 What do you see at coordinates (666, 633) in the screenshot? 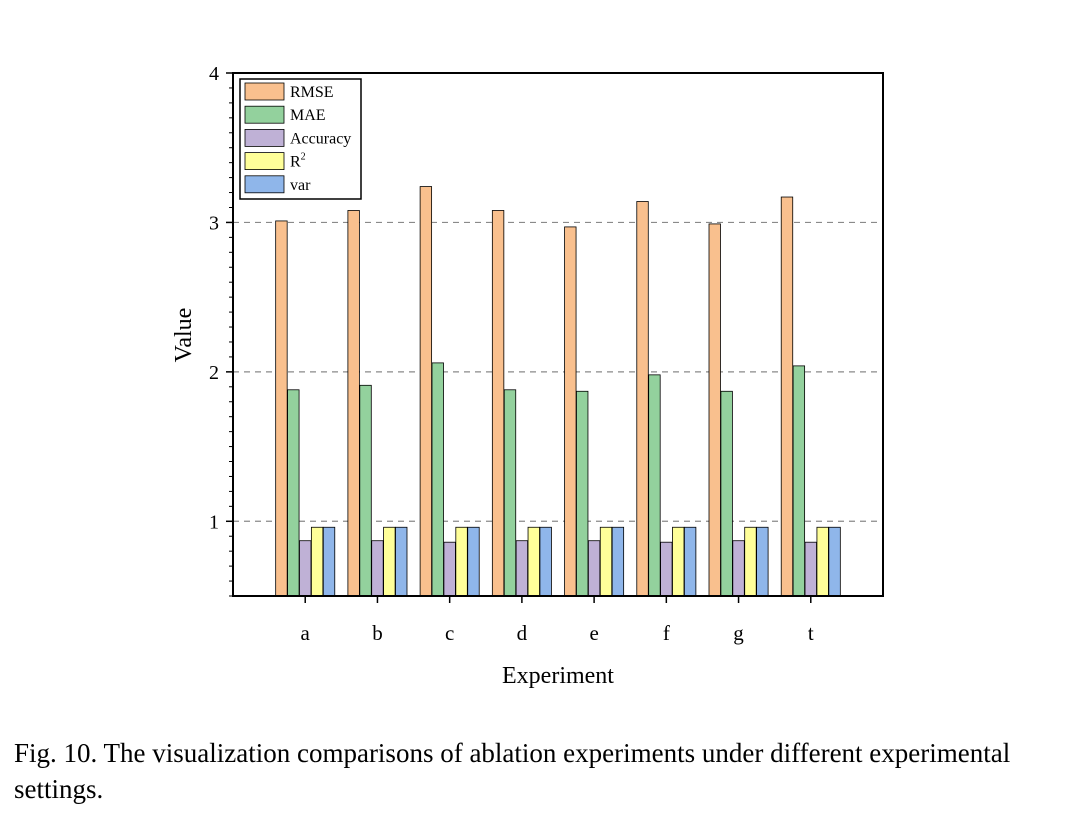
I see `x-tick-label: f` at bounding box center [666, 633].